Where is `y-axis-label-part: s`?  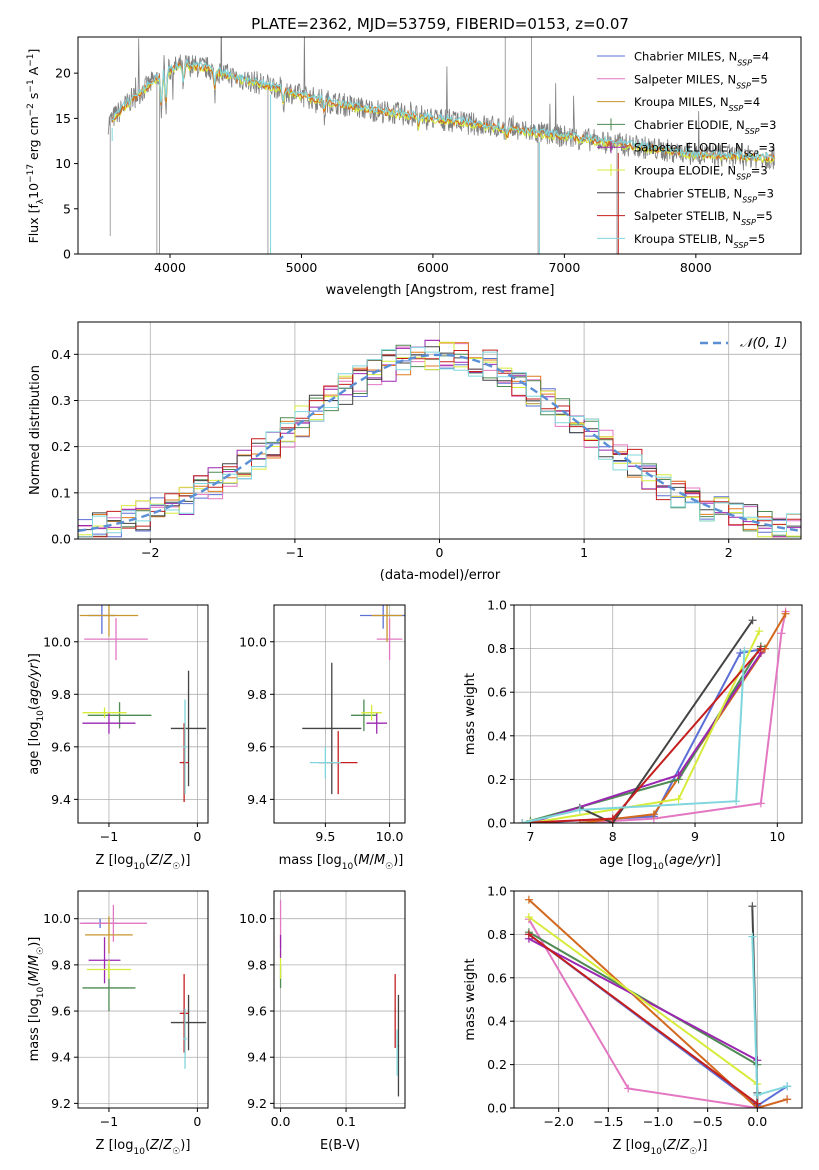
y-axis-label-part: s is located at coordinates (33, 98).